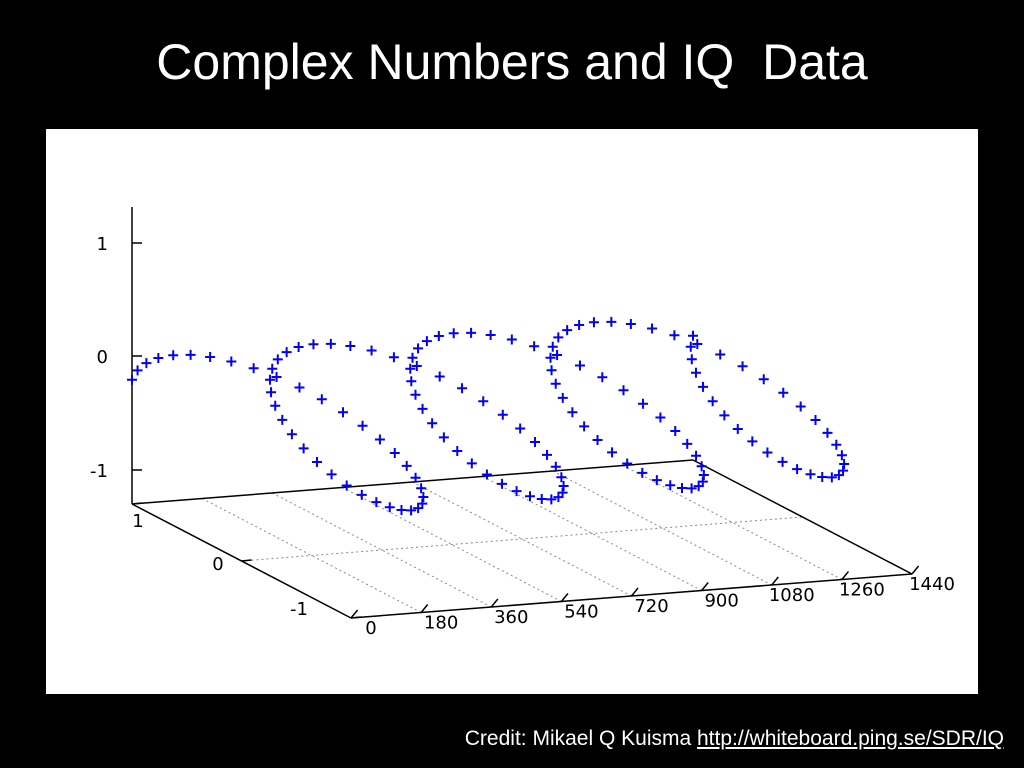 This screenshot has height=768, width=1024. Describe the element at coordinates (651, 606) in the screenshot. I see `x-axis-tick-label: 720` at that location.